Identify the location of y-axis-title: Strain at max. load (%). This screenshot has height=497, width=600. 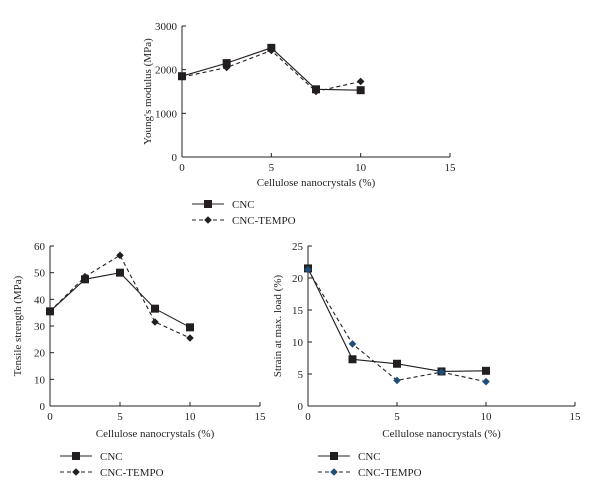
(278, 326).